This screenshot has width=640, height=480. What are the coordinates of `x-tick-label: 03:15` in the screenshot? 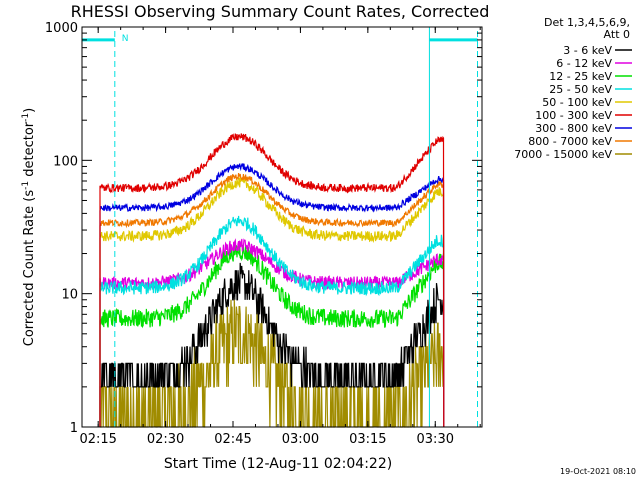 It's located at (367, 439).